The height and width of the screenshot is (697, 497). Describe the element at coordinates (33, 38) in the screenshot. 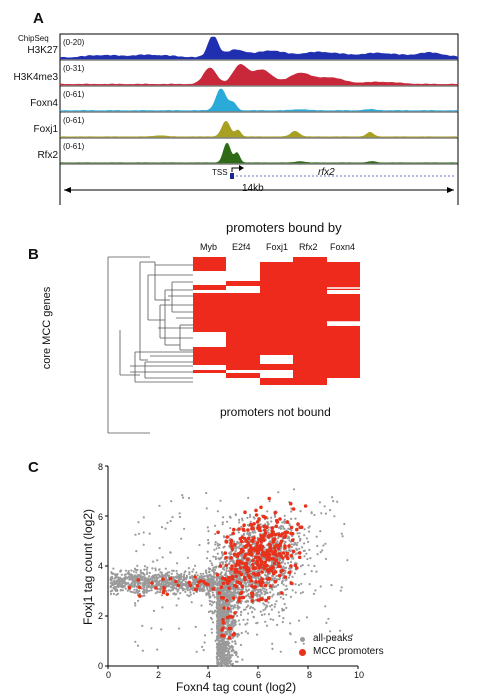

I see `chipseq-label: ChipSeq` at that location.